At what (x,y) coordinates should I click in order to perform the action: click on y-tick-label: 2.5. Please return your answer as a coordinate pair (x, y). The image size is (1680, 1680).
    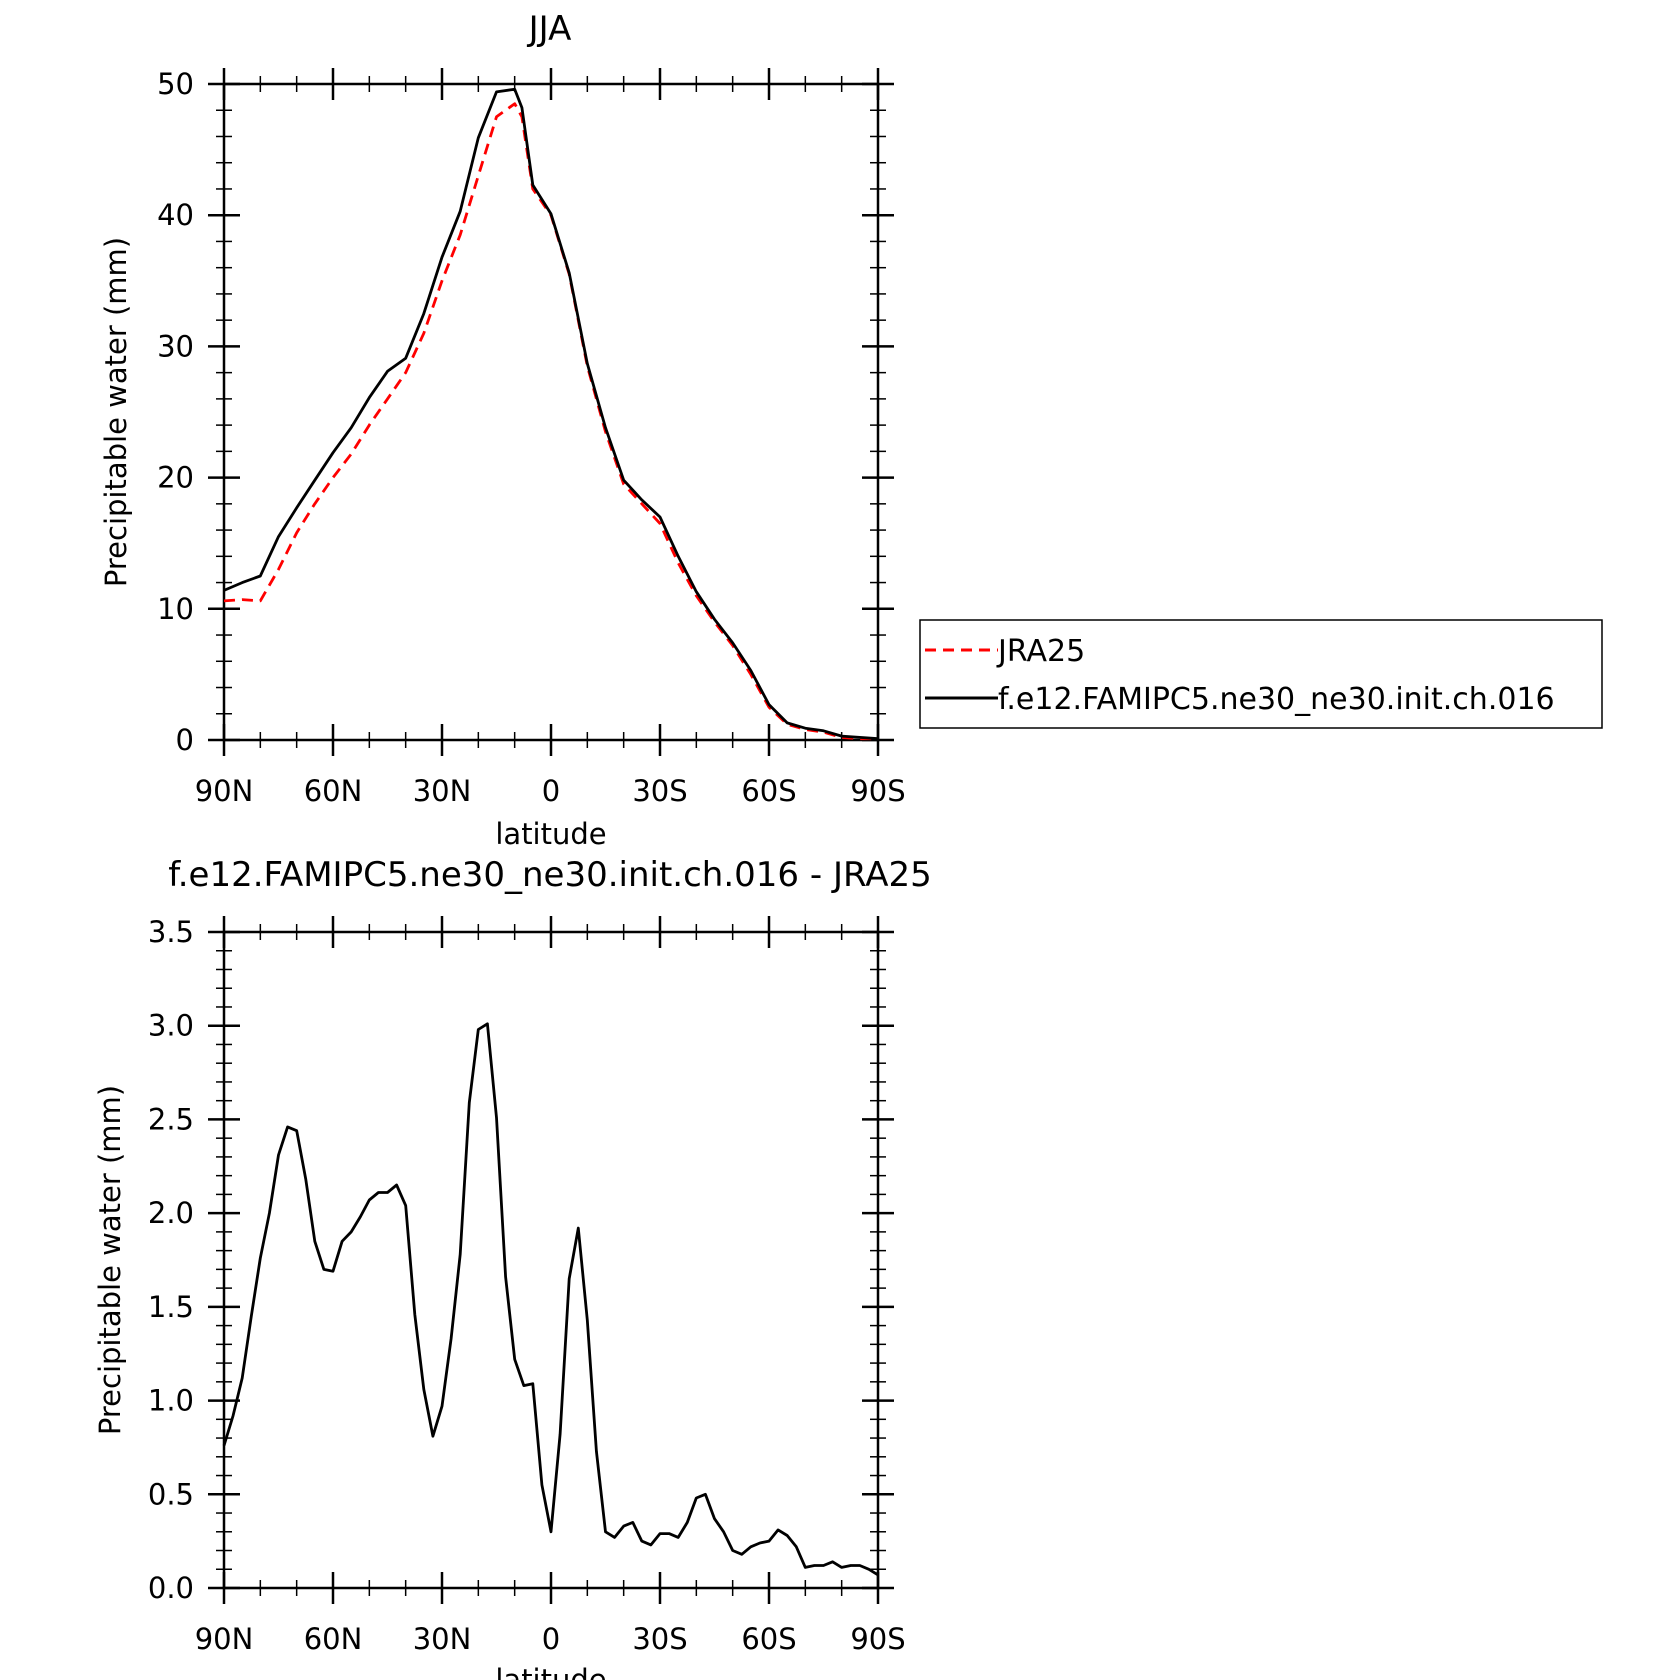
    Looking at the image, I should click on (171, 1119).